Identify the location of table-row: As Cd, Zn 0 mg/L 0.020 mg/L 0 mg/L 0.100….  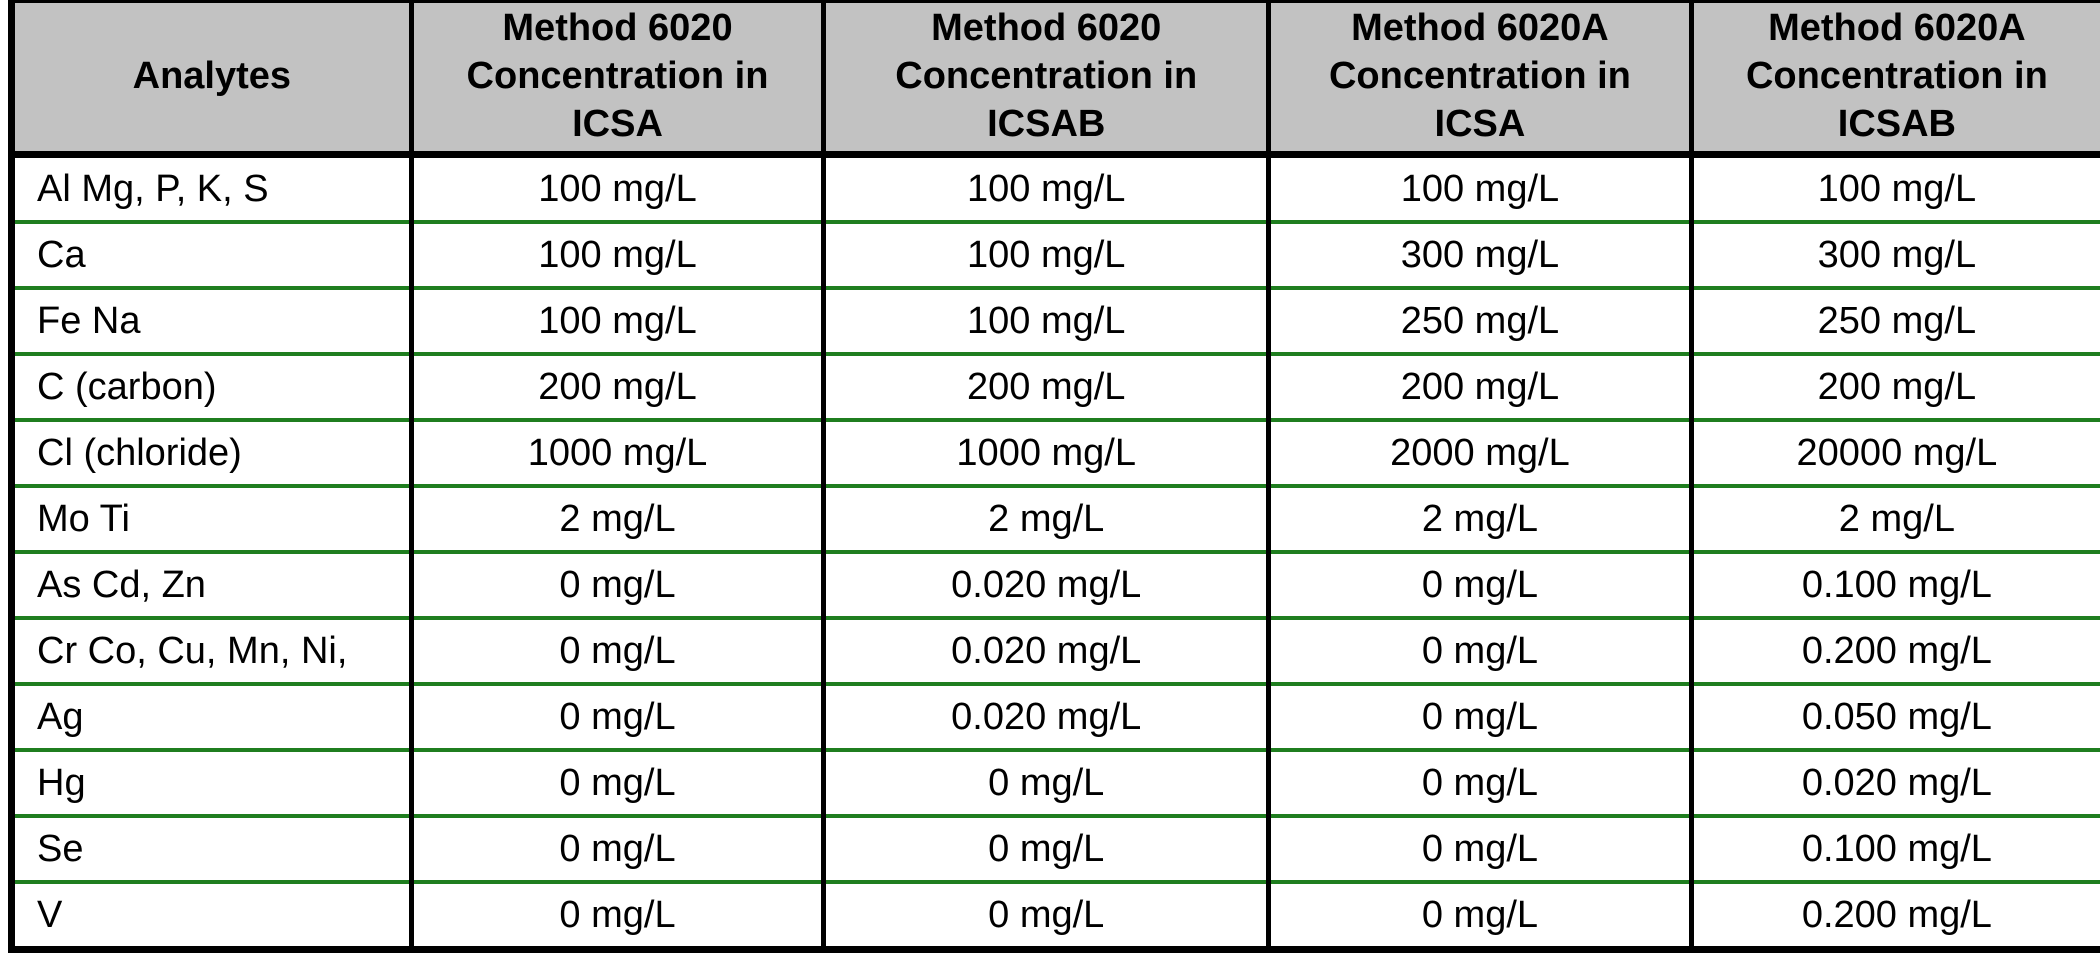
(1056, 585).